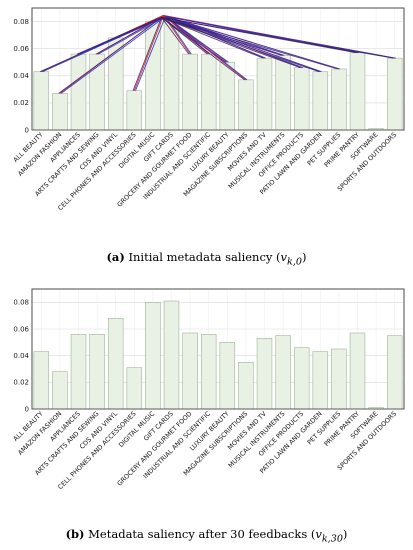 The height and width of the screenshot is (550, 413). What do you see at coordinates (206, 259) in the screenshot?
I see `caption-a: (a) Initial metadata saliency (vk,0)` at bounding box center [206, 259].